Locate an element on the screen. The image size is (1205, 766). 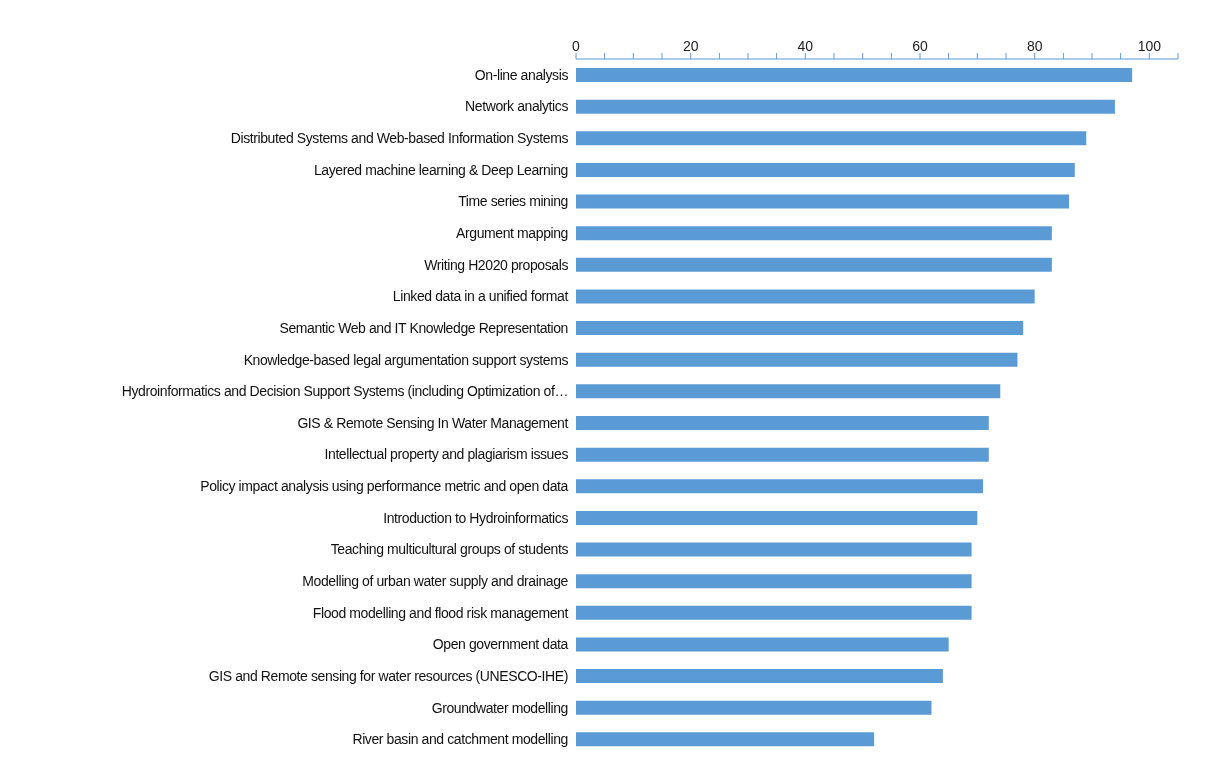
y-tick-label: Argument mapping is located at coordinates (512, 232).